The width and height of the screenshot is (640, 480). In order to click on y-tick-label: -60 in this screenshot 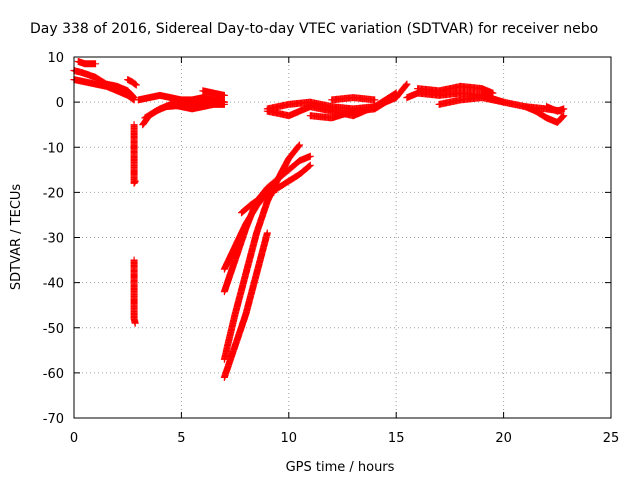, I will do `click(53, 374)`.